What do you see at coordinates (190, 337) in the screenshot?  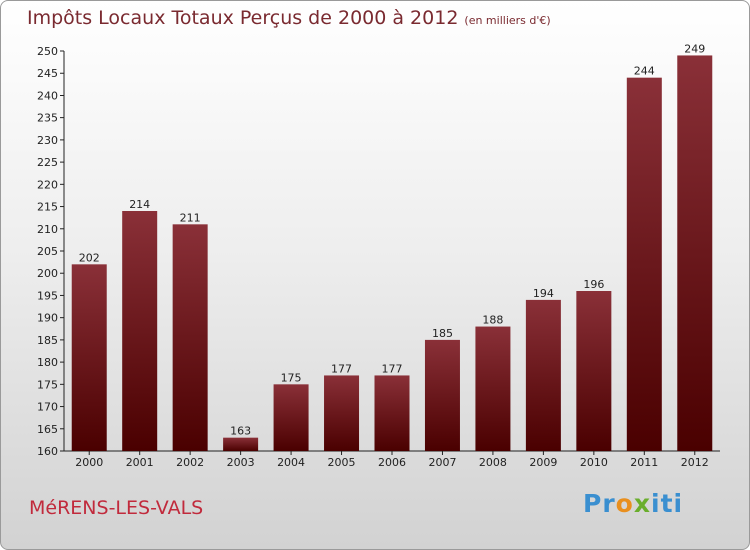 I see `bar-2002` at bounding box center [190, 337].